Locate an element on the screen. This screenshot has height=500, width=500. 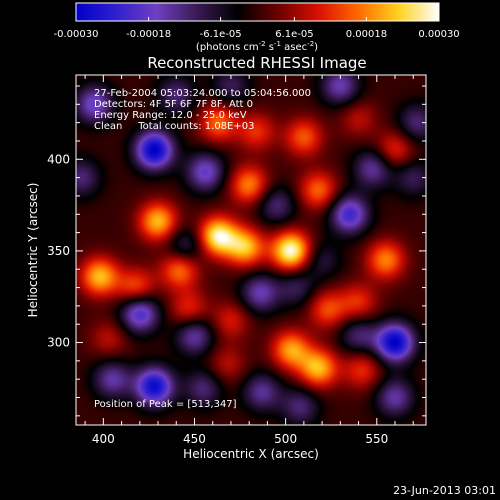
y-axis-label: Heliocentric Y (arcsec) is located at coordinates (33, 250).